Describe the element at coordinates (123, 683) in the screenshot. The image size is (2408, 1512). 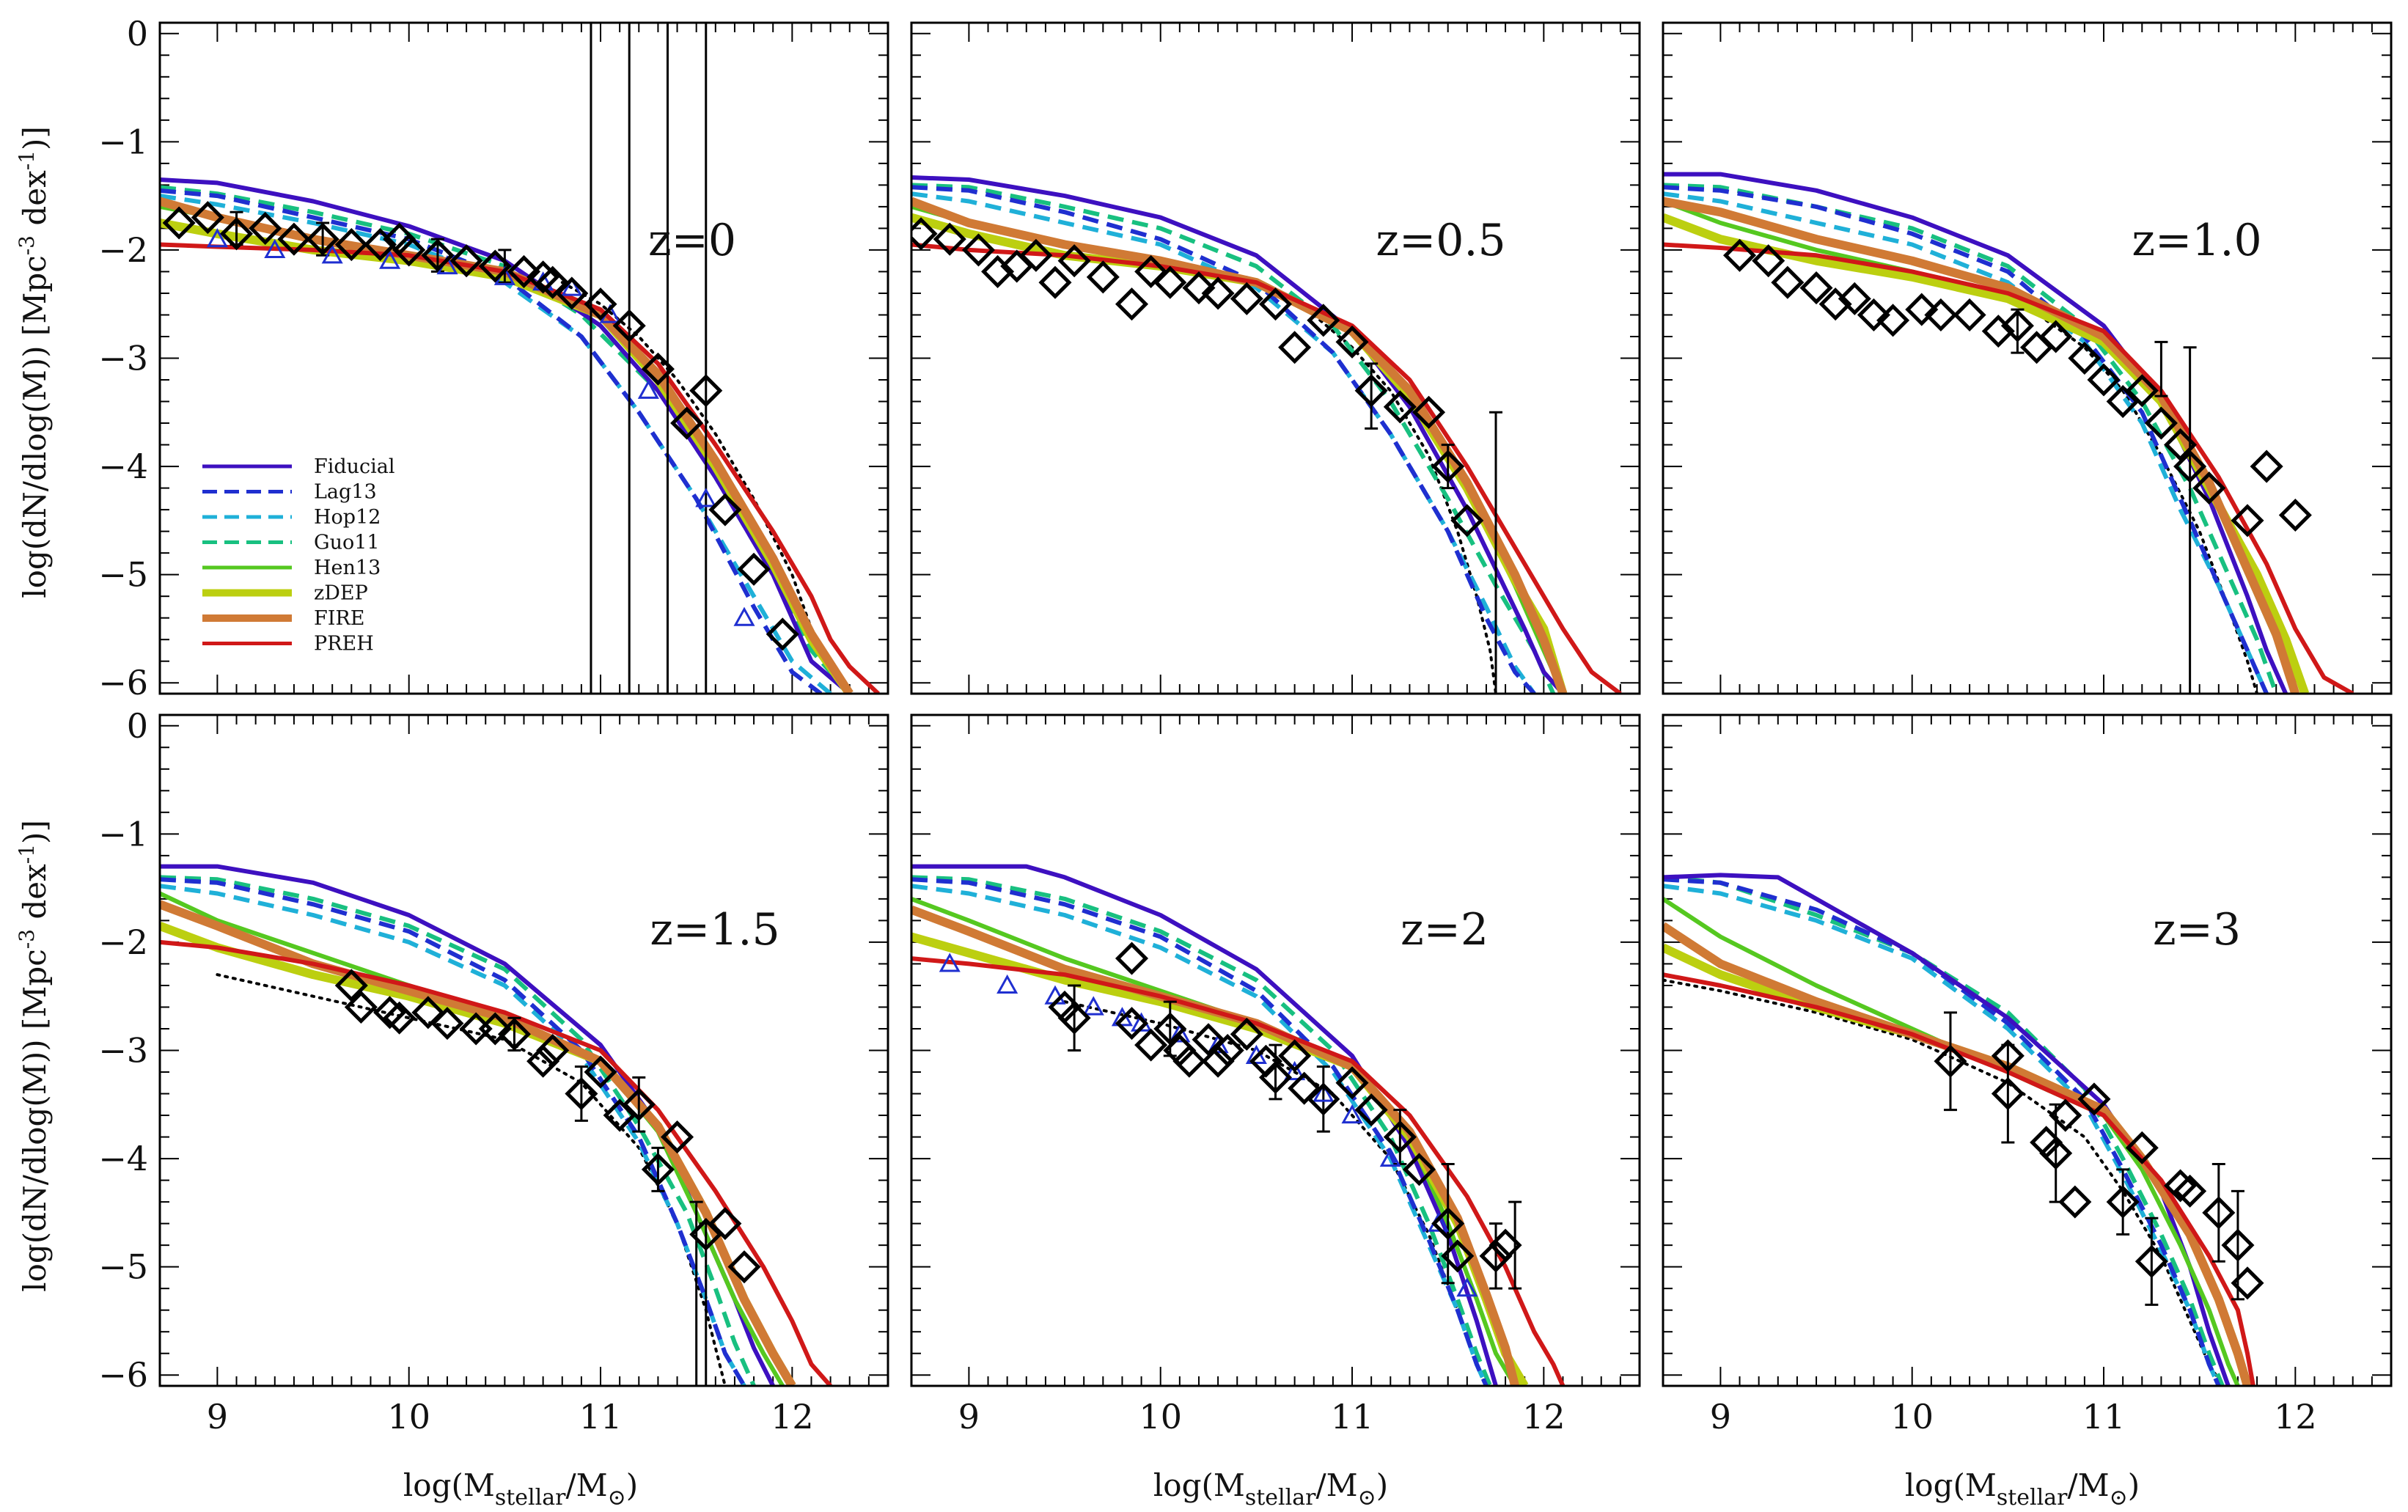
I see `y-tick-label: −6` at that location.